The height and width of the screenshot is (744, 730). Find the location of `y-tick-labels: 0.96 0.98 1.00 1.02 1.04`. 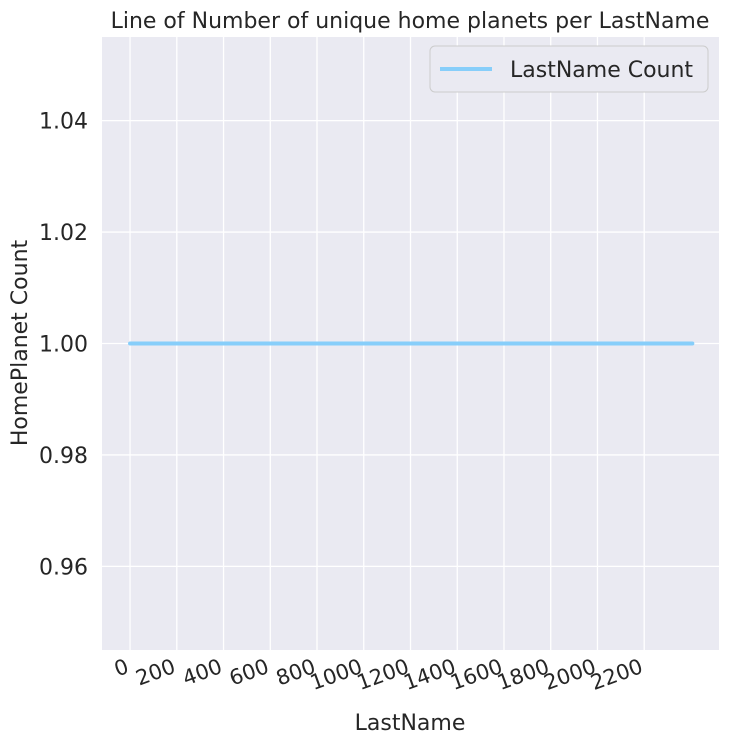

y-tick-labels: 0.96 0.98 1.00 1.02 1.04 is located at coordinates (63, 345).